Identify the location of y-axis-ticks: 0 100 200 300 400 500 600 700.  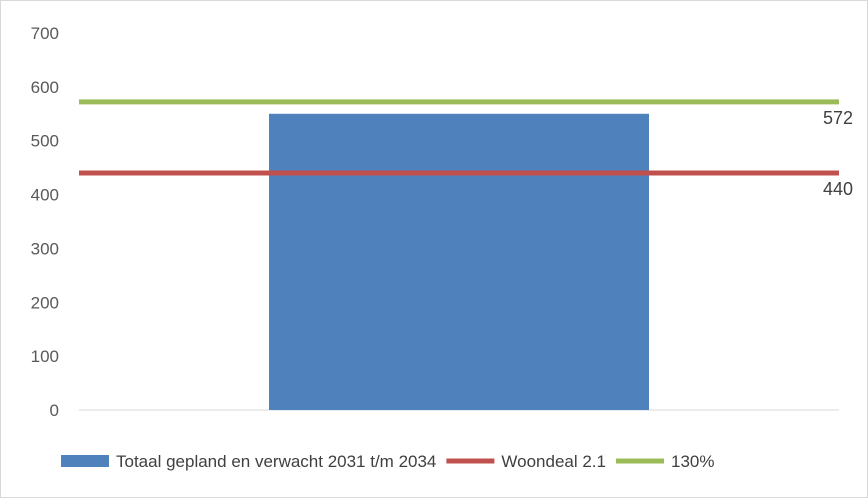
(45, 222).